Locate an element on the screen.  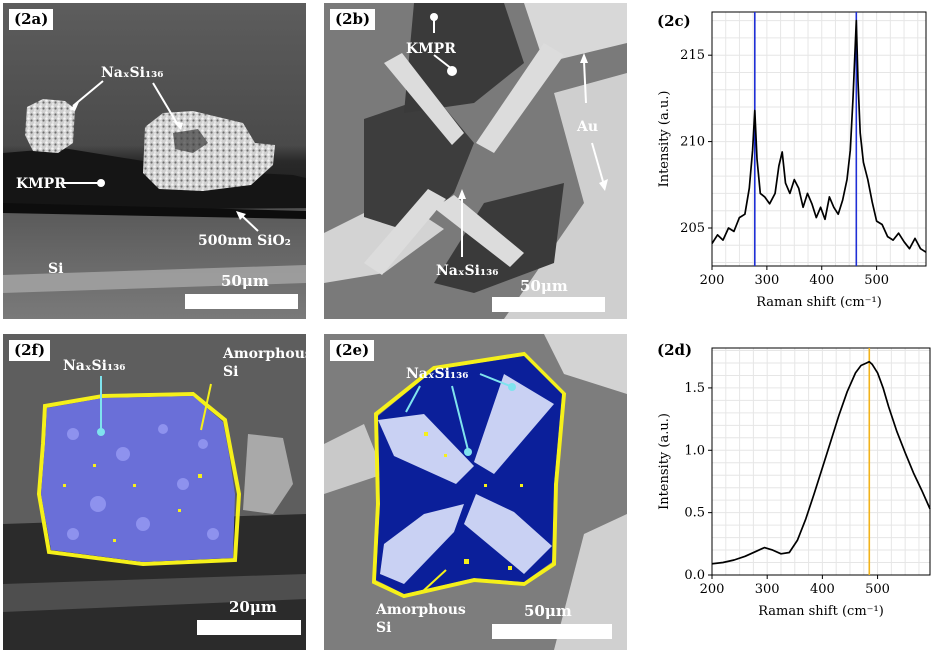
naxsi136-region is located at coordinates (138, 479).